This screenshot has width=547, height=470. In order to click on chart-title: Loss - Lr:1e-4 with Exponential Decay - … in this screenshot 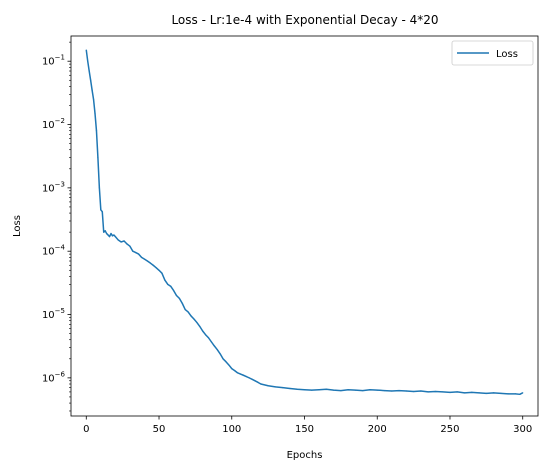, I will do `click(304, 20)`.